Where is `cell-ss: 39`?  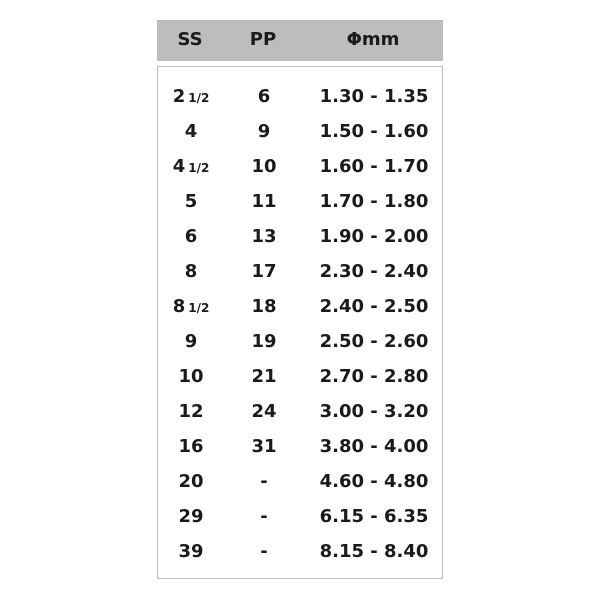
cell-ss: 39 is located at coordinates (190, 552).